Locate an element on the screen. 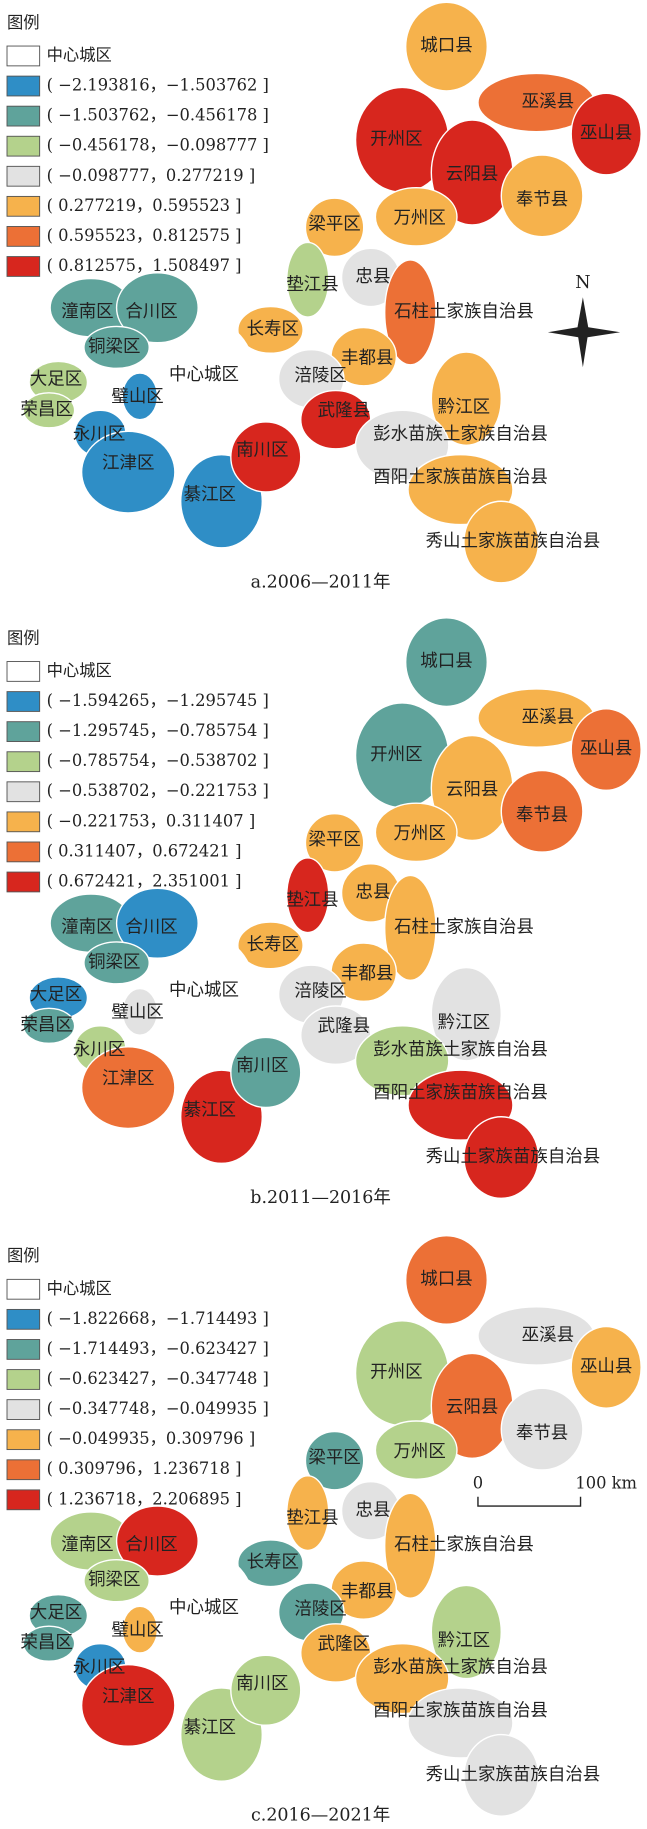  legend-label: ( 0.311407，0.672421 ] is located at coordinates (144, 850).